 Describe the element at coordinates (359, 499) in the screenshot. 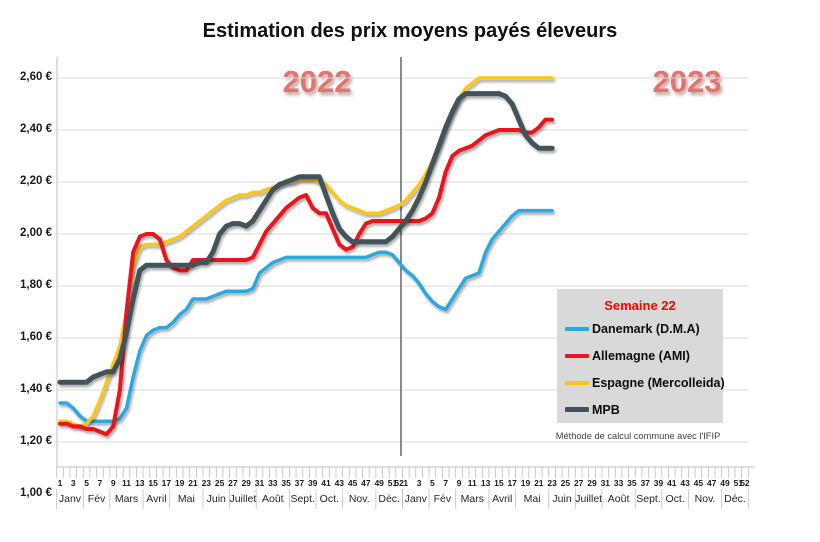

I see `month-label: Nov.` at that location.